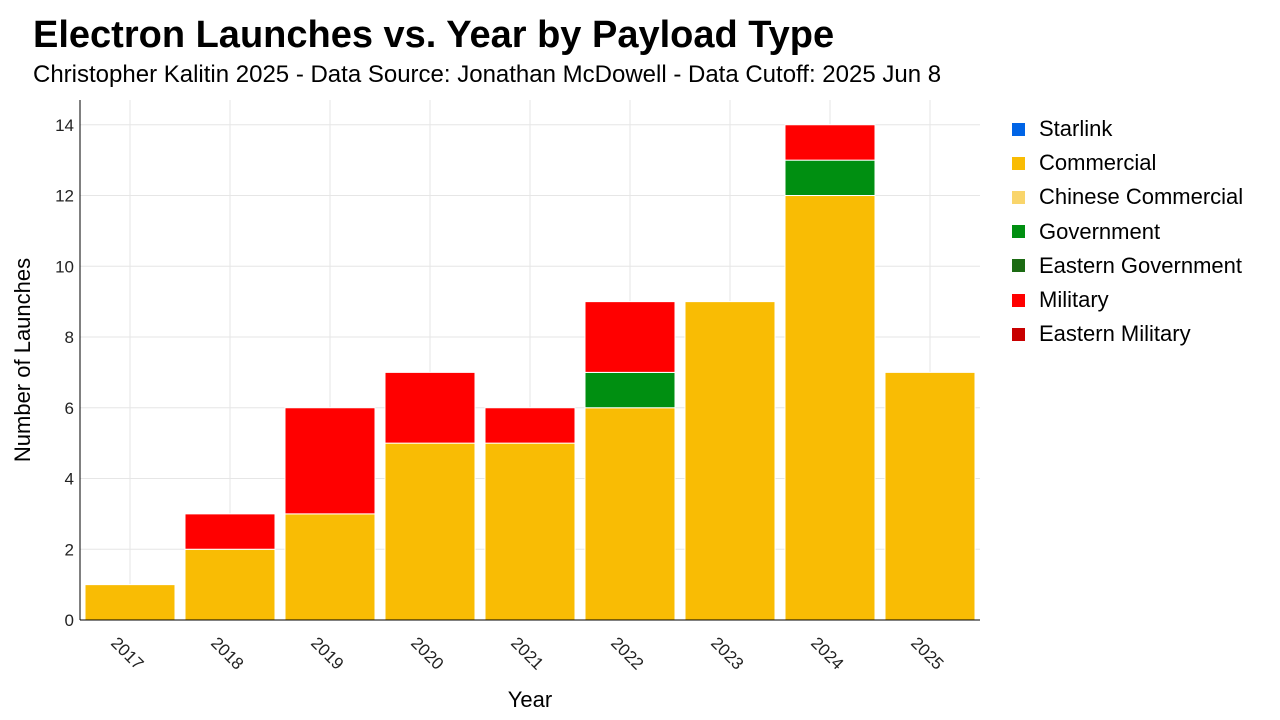  I want to click on legend-label: Commercial, so click(1098, 163).